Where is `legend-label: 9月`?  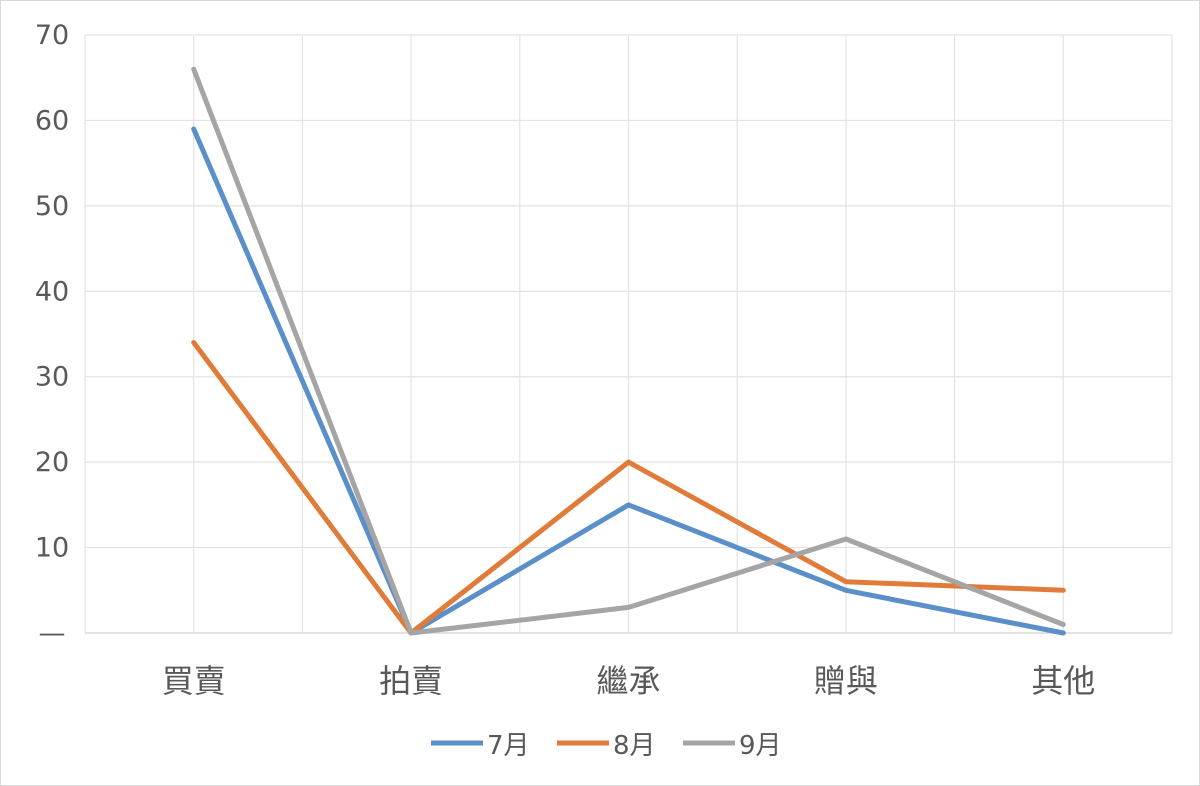 legend-label: 9月 is located at coordinates (760, 746).